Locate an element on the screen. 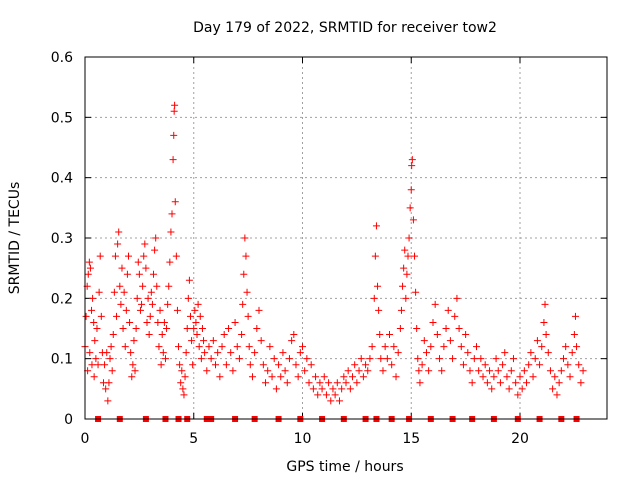 The height and width of the screenshot is (480, 640). x-tick-label: 0 is located at coordinates (85, 439).